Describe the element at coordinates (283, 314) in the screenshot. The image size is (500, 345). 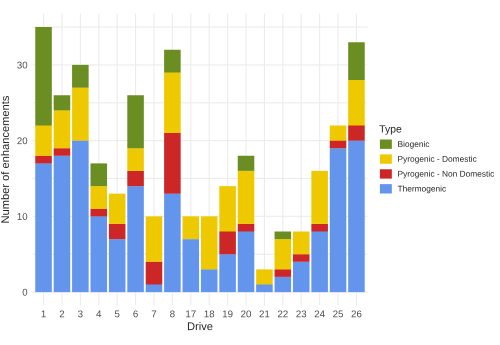
I see `x-tick-label: 22` at that location.